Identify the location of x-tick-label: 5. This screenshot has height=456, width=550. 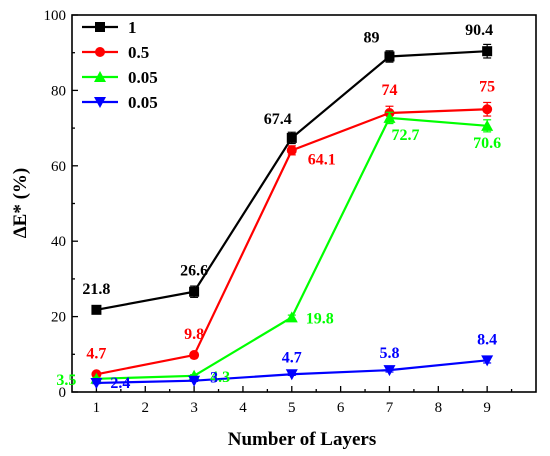
(292, 408).